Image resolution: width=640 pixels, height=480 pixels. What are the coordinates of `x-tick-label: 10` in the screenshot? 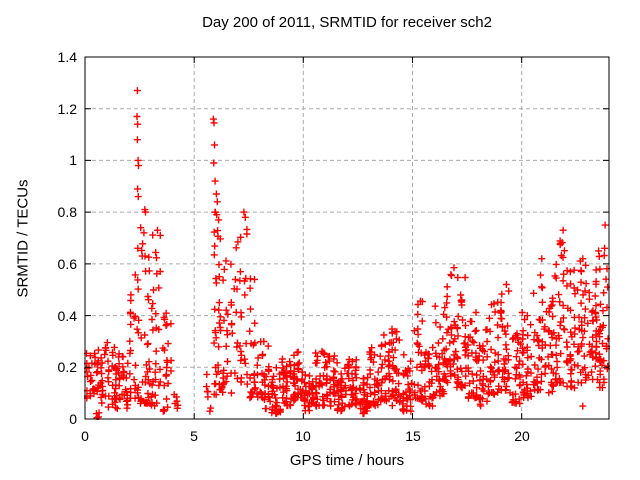 It's located at (303, 436).